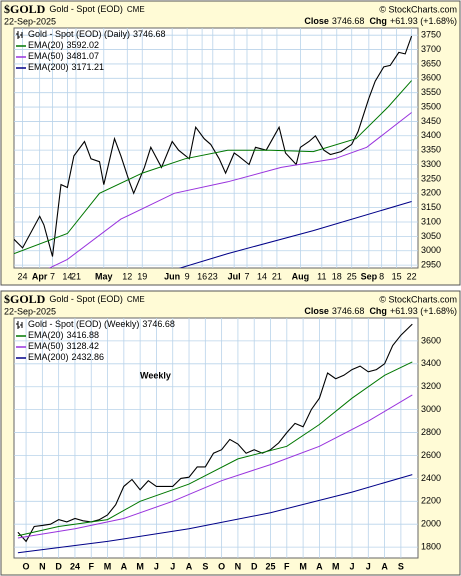 This screenshot has height=576, width=461. I want to click on legend-entry: EMA(50) 3481.07, so click(63, 56).